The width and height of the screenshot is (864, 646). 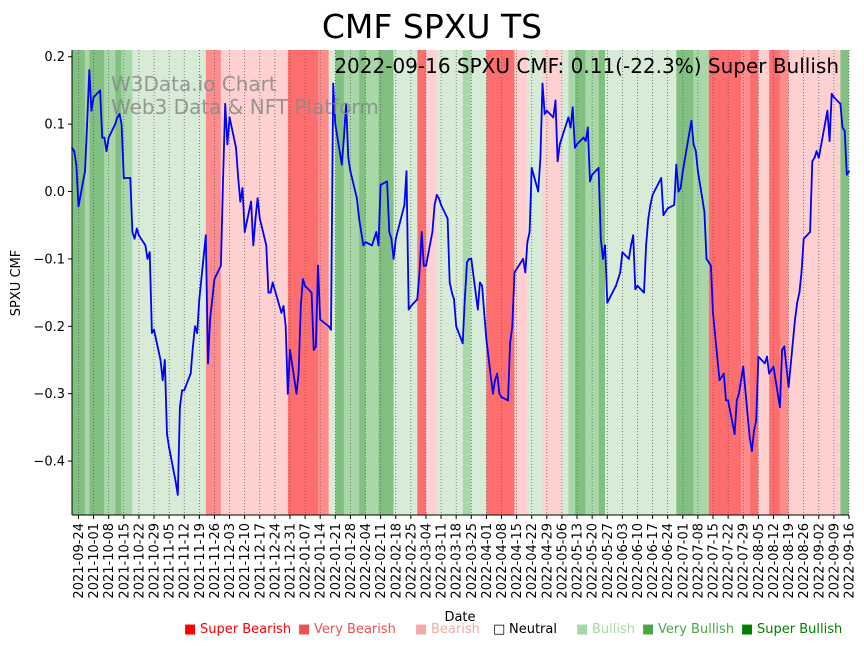 I want to click on x-tick-label: 2022-01-21, so click(x=336, y=561).